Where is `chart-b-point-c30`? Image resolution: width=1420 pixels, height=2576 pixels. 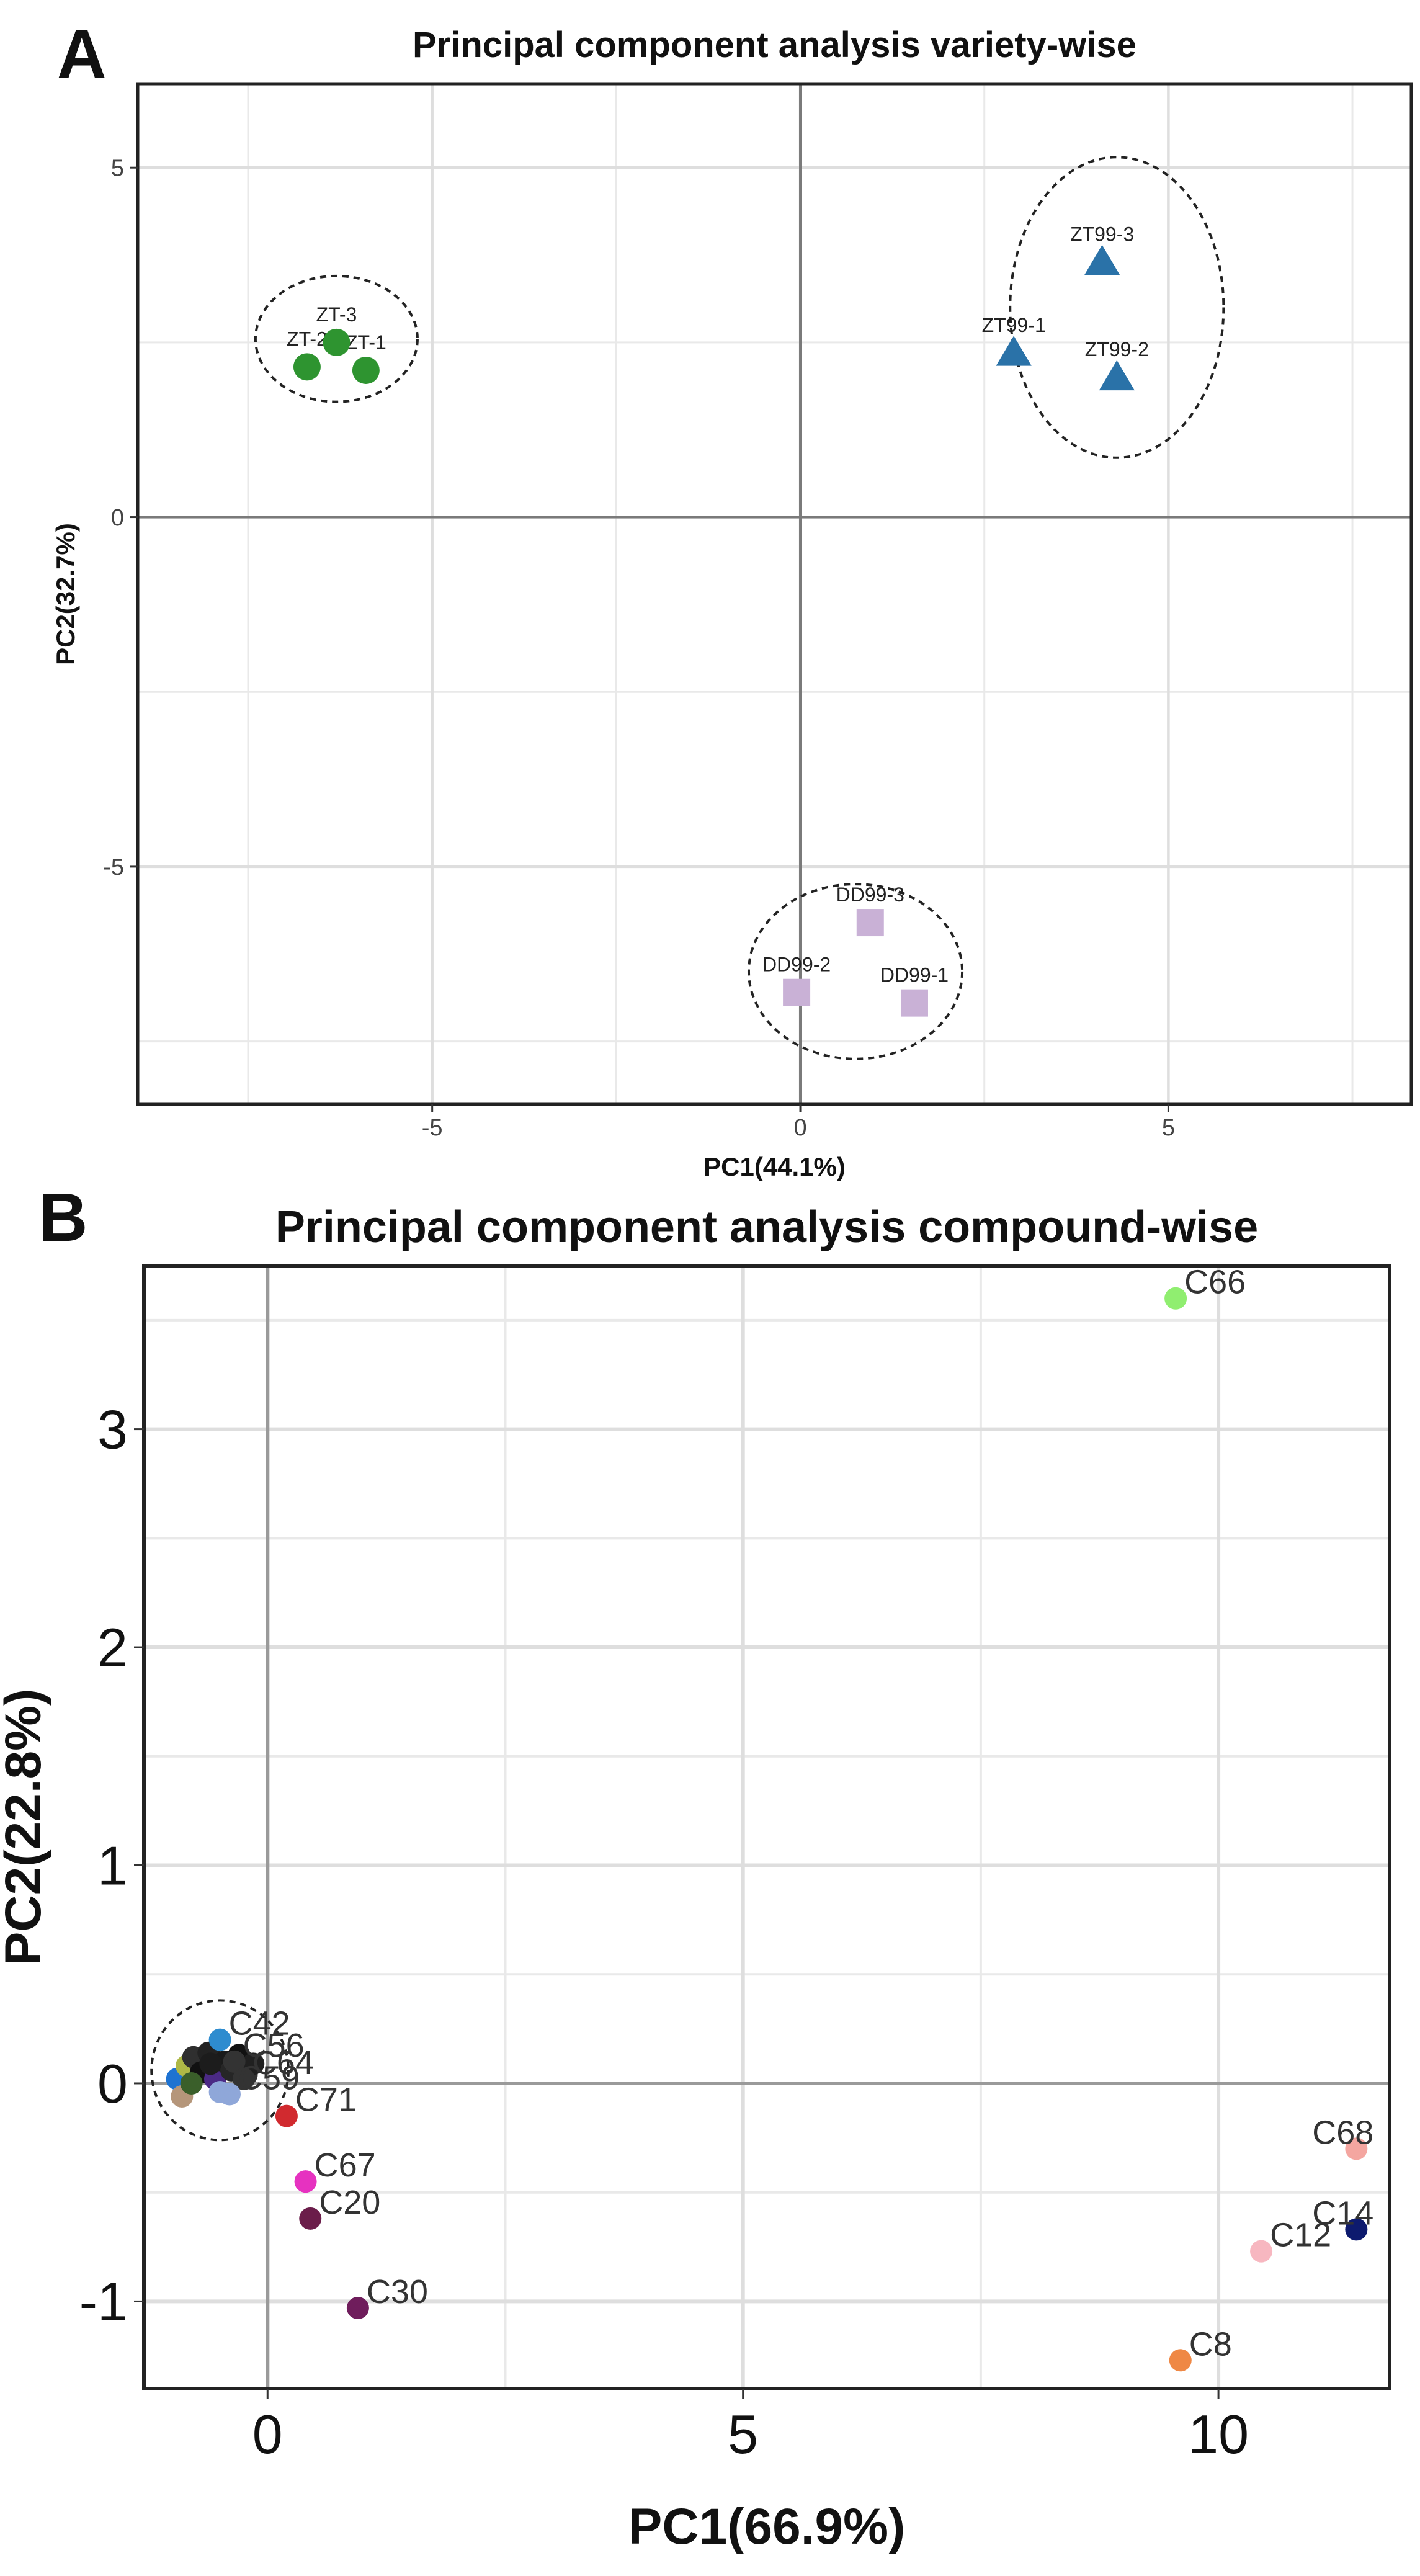 chart-b-point-c30 is located at coordinates (358, 2307).